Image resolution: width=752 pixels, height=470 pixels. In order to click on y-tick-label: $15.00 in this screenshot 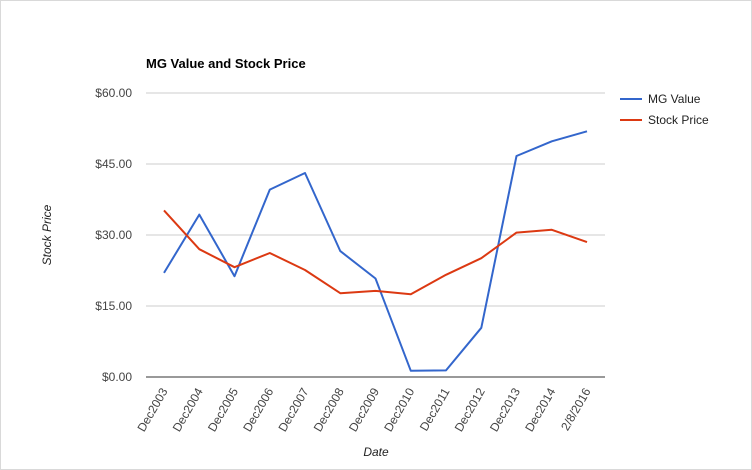, I will do `click(113, 306)`.